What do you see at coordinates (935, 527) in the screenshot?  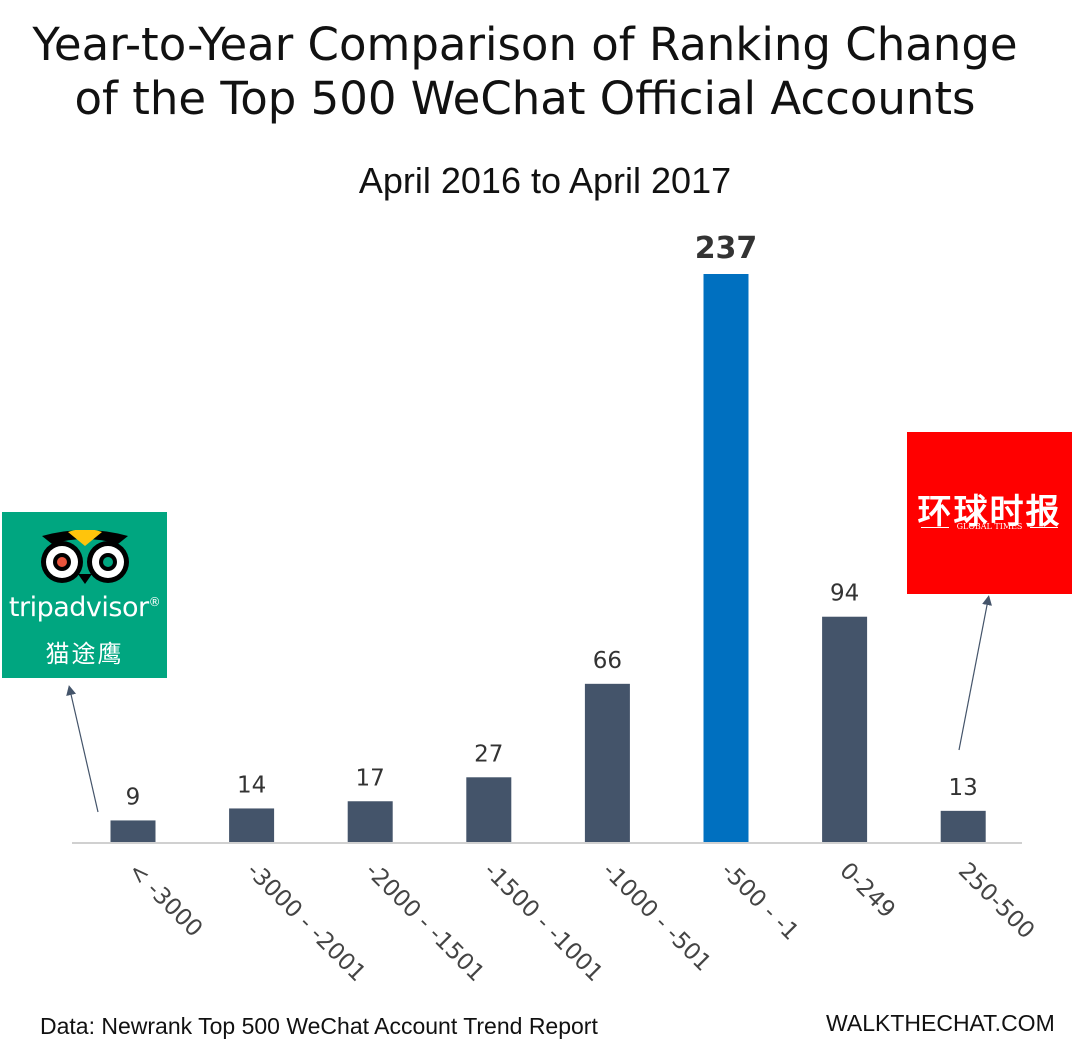 I see `global-times-rule-left` at bounding box center [935, 527].